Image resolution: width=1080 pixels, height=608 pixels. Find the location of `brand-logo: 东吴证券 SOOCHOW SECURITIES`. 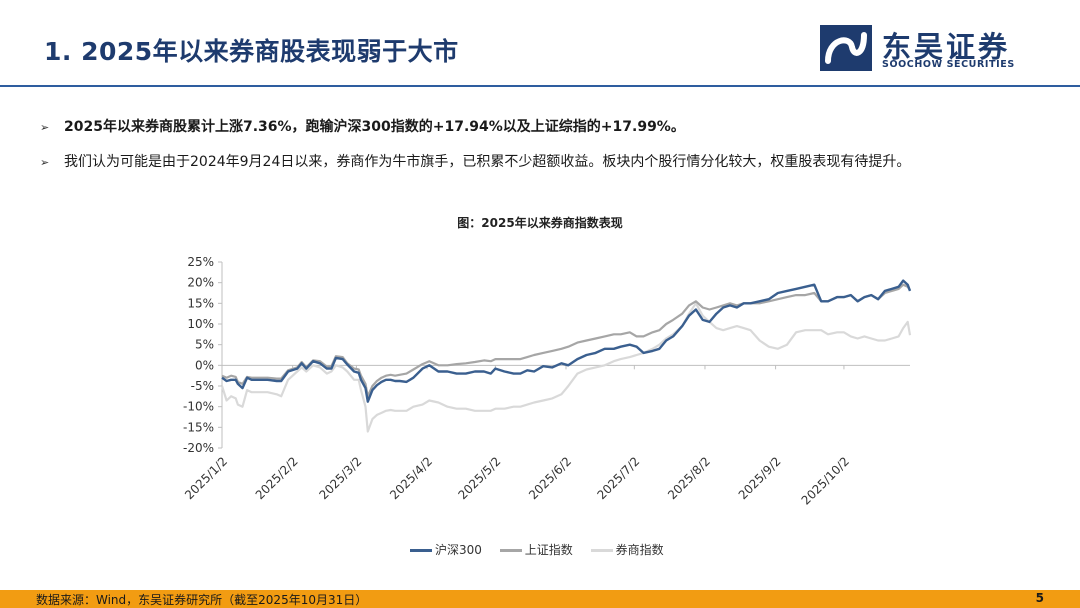

brand-logo: 东吴证券 SOOCHOW SECURITIES is located at coordinates (920, 48).